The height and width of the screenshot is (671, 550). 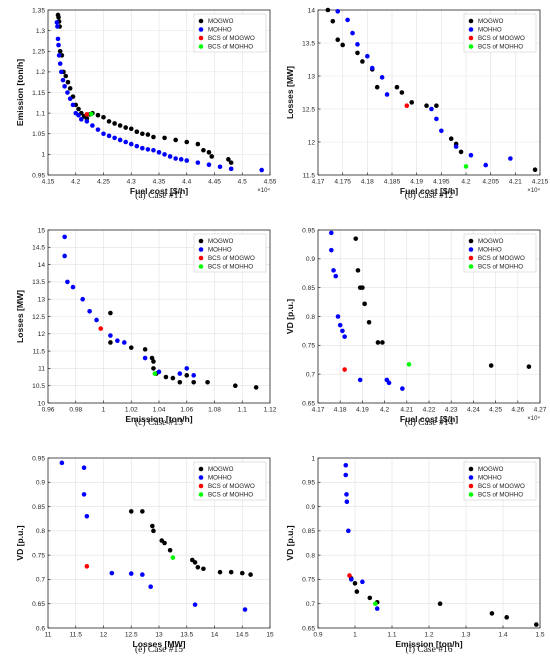 What do you see at coordinates (186, 635) in the screenshot?
I see `x-tick-label: 13.5` at bounding box center [186, 635].